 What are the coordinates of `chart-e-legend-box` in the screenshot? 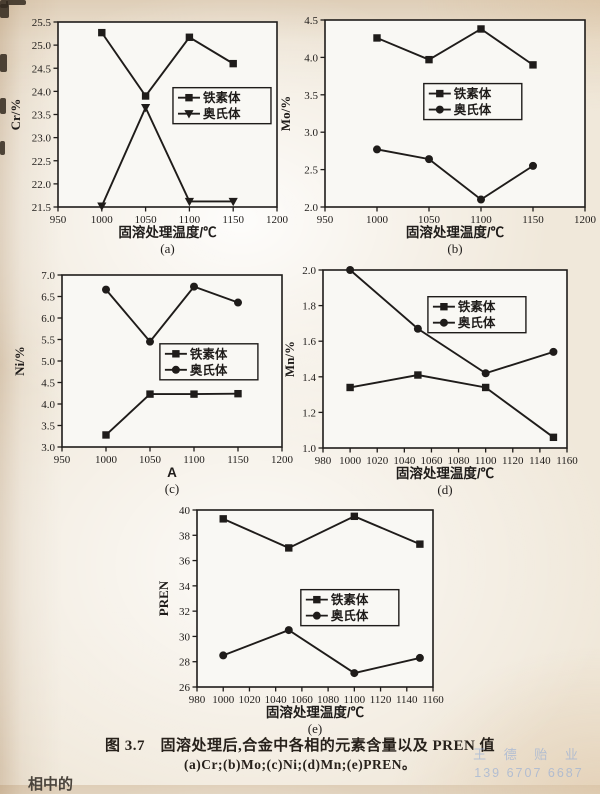 It's located at (350, 607).